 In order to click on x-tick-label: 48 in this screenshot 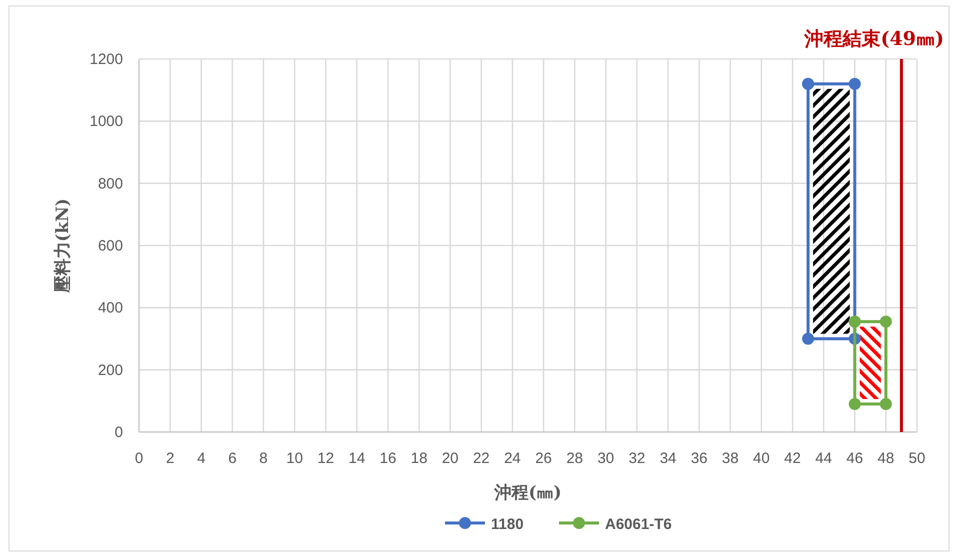, I will do `click(886, 458)`.